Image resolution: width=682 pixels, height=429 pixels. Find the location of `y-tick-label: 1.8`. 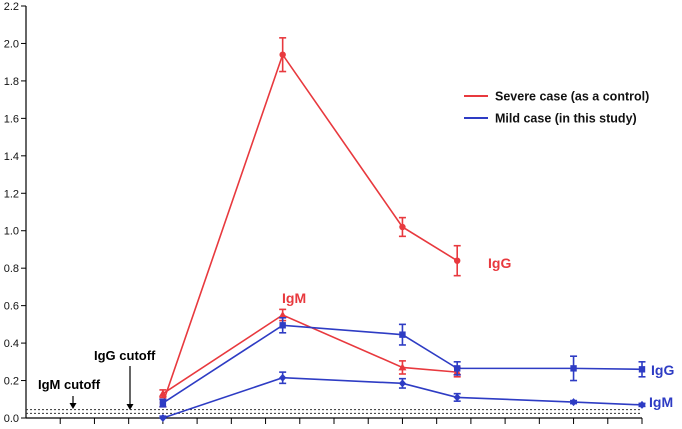

y-tick-label: 1.8 is located at coordinates (11, 82).